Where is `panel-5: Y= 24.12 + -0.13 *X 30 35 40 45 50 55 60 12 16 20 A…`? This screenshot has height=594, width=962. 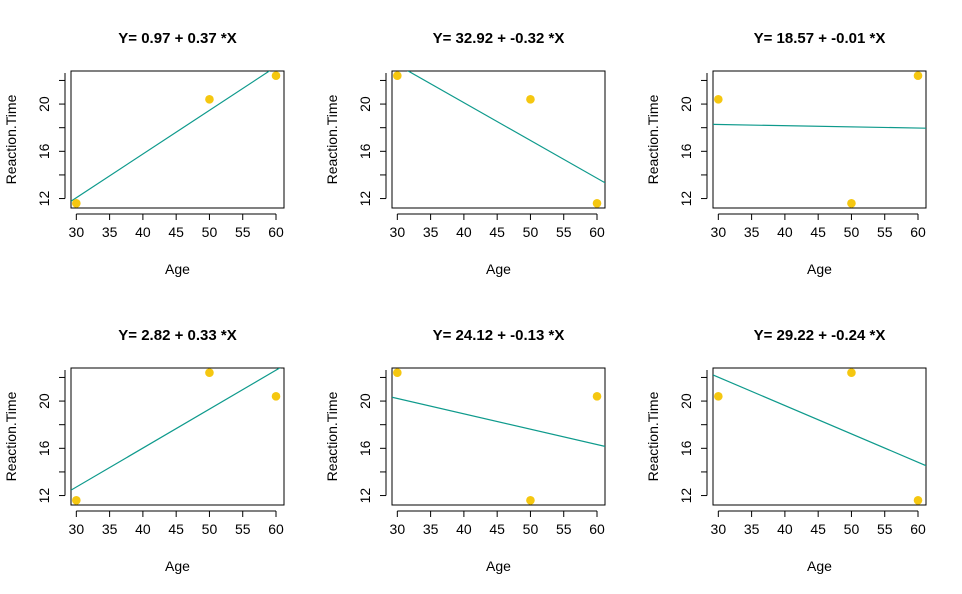 panel-5: Y= 24.12 + -0.13 *X 30 35 40 45 50 55 60 12 16 20 A… is located at coordinates (465, 450).